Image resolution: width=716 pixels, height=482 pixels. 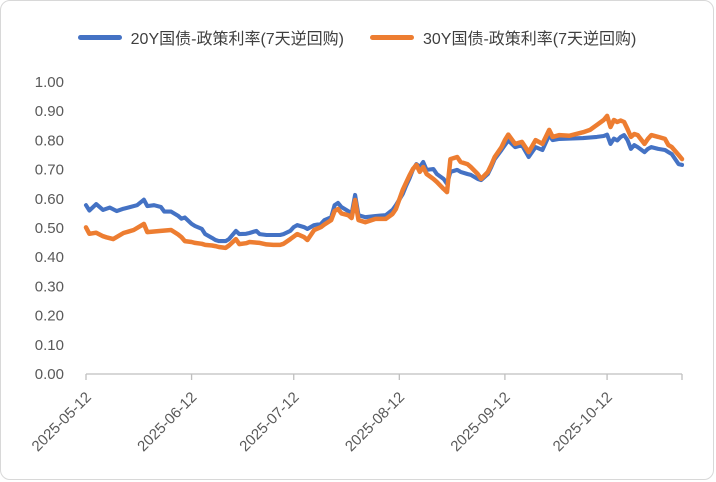 I want to click on y-axis-tick-label: 0.10, so click(x=49, y=345).